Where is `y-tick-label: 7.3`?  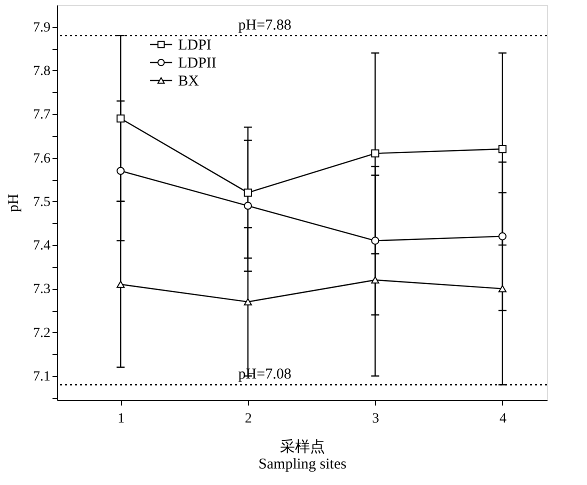
y-tick-label: 7.3 is located at coordinates (41, 290).